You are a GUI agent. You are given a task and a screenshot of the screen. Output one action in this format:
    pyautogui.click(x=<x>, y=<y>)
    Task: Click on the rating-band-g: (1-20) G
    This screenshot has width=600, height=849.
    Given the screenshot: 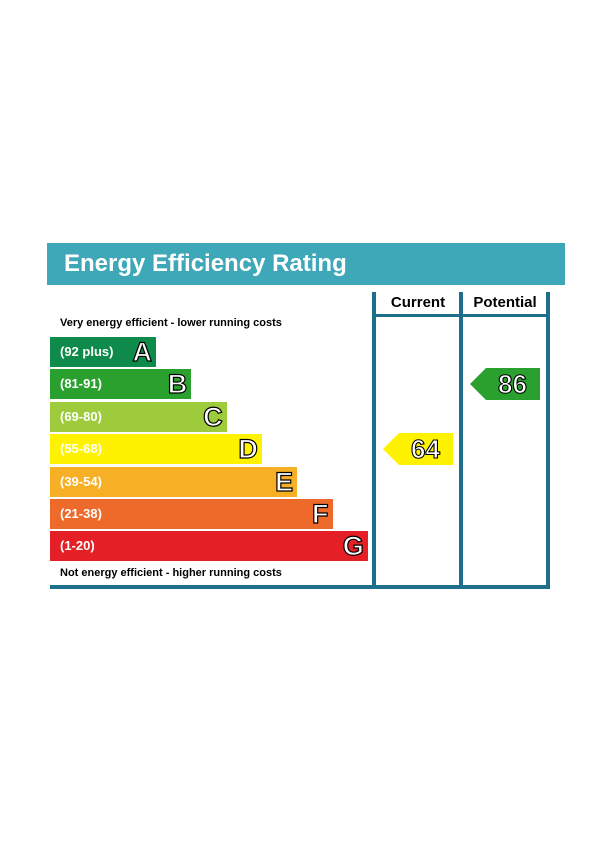 What is the action you would take?
    pyautogui.click(x=209, y=546)
    